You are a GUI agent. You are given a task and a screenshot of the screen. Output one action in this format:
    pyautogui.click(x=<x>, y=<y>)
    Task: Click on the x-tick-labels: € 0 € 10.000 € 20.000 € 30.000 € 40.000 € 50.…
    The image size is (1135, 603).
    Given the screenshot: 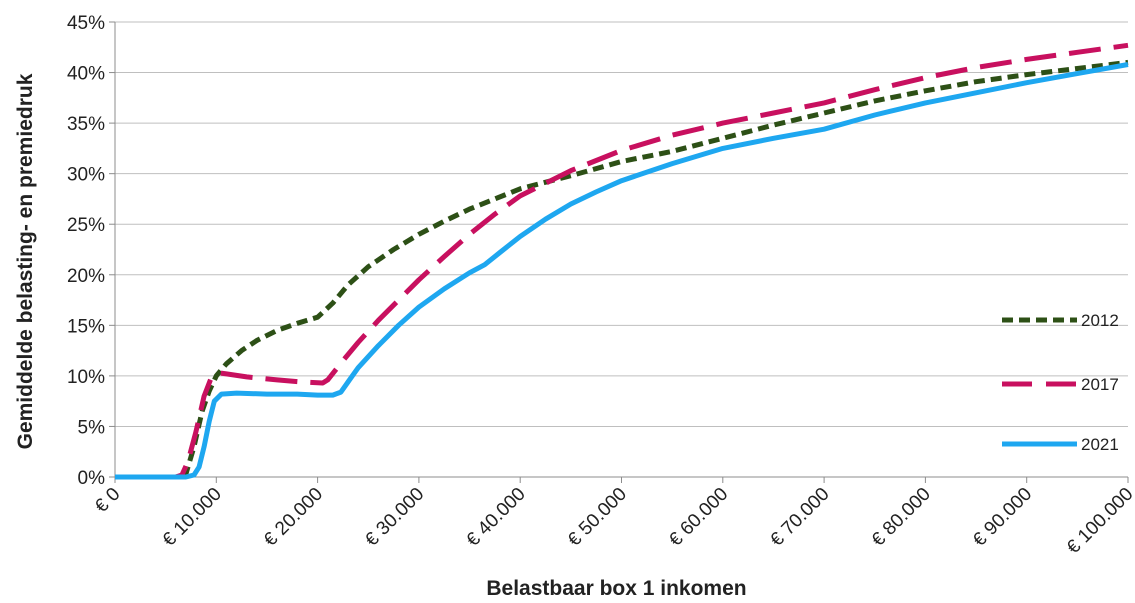 What is the action you would take?
    pyautogui.click(x=613, y=521)
    